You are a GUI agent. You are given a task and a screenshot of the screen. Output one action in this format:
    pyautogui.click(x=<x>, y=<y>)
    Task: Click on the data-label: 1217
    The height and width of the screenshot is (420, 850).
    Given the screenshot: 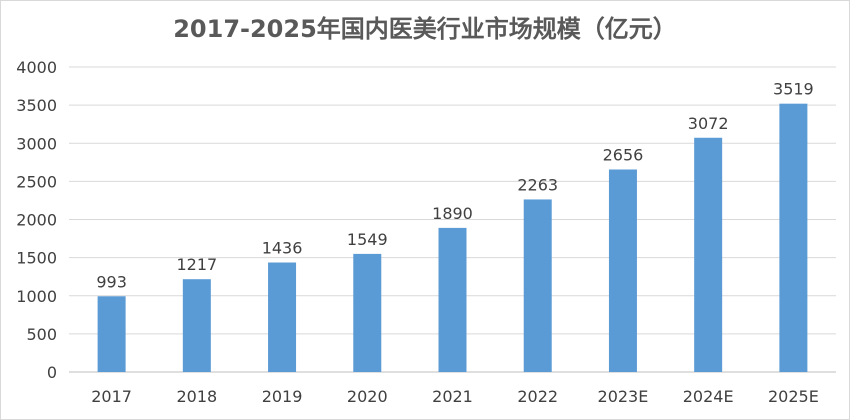 What is the action you would take?
    pyautogui.click(x=196, y=264)
    